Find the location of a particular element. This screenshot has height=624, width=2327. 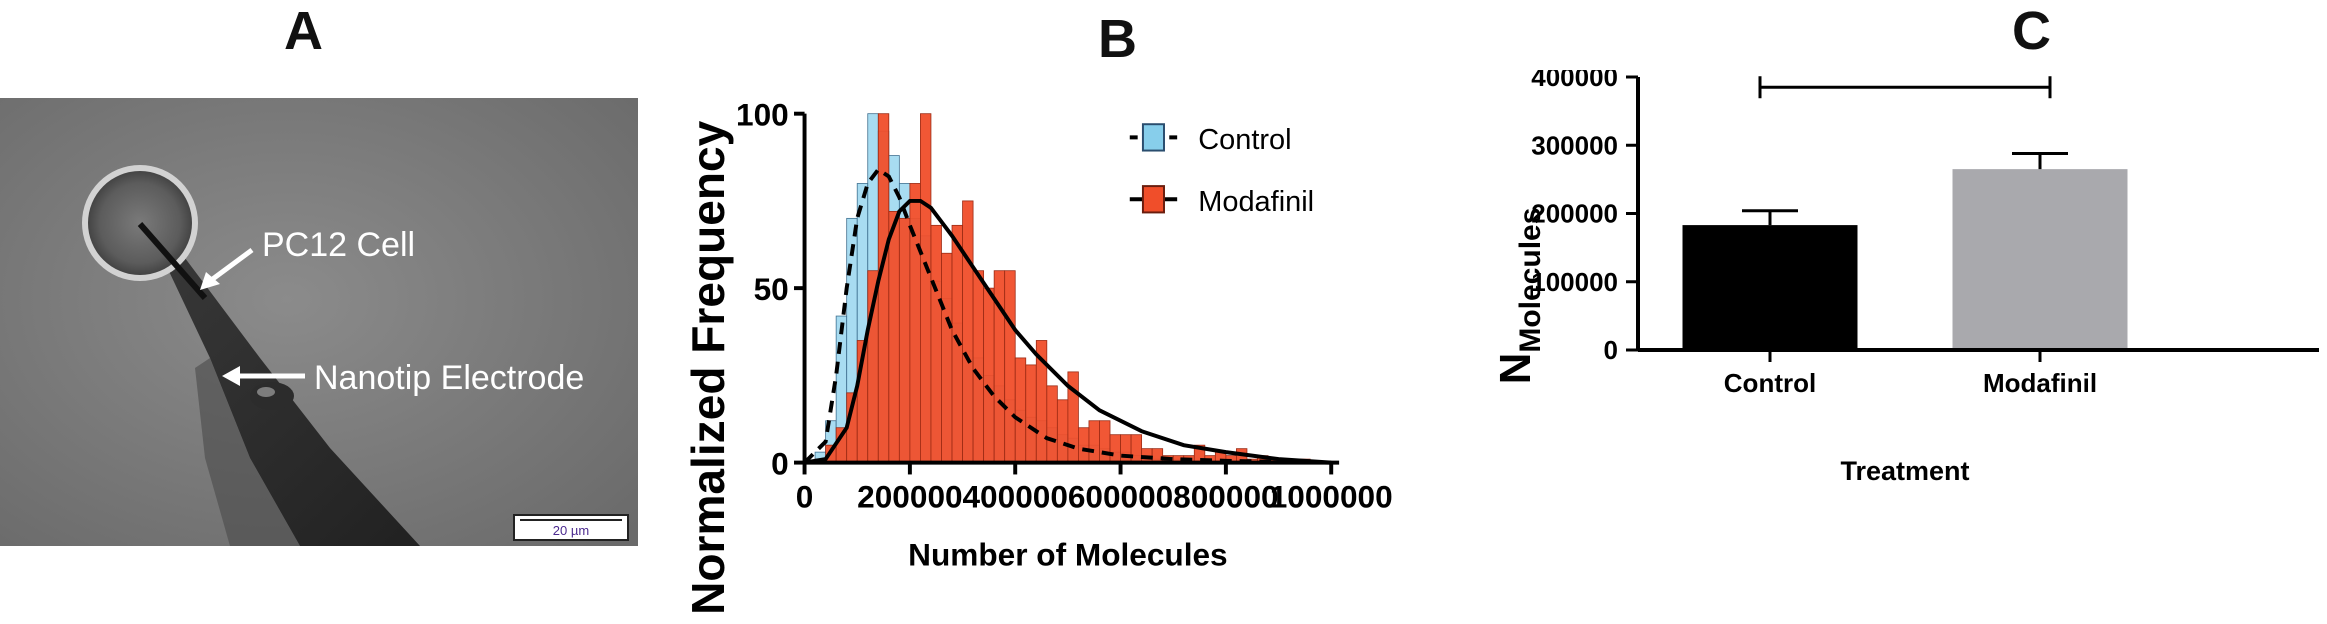

scale-bar-label: 20 µm is located at coordinates (571, 530).